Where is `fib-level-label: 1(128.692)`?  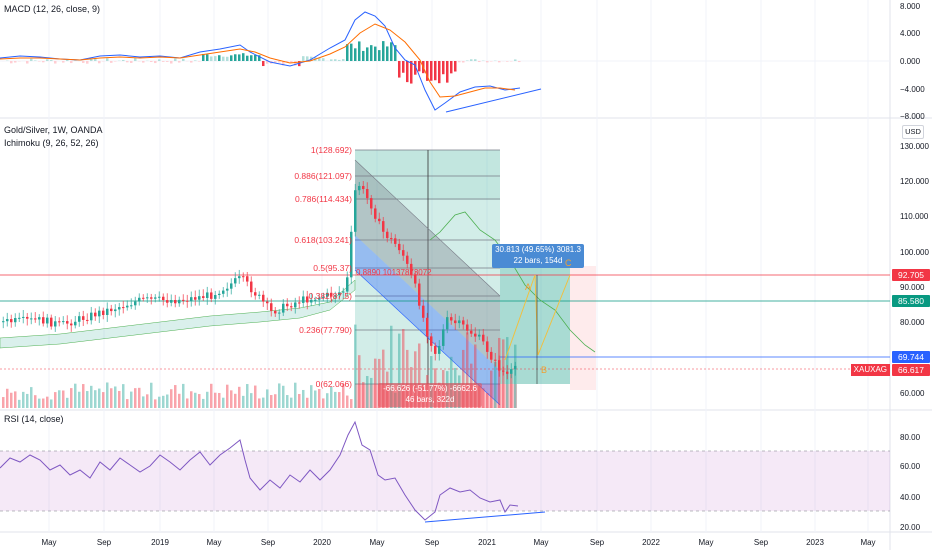
fib-level-label: 1(128.692) is located at coordinates (331, 150).